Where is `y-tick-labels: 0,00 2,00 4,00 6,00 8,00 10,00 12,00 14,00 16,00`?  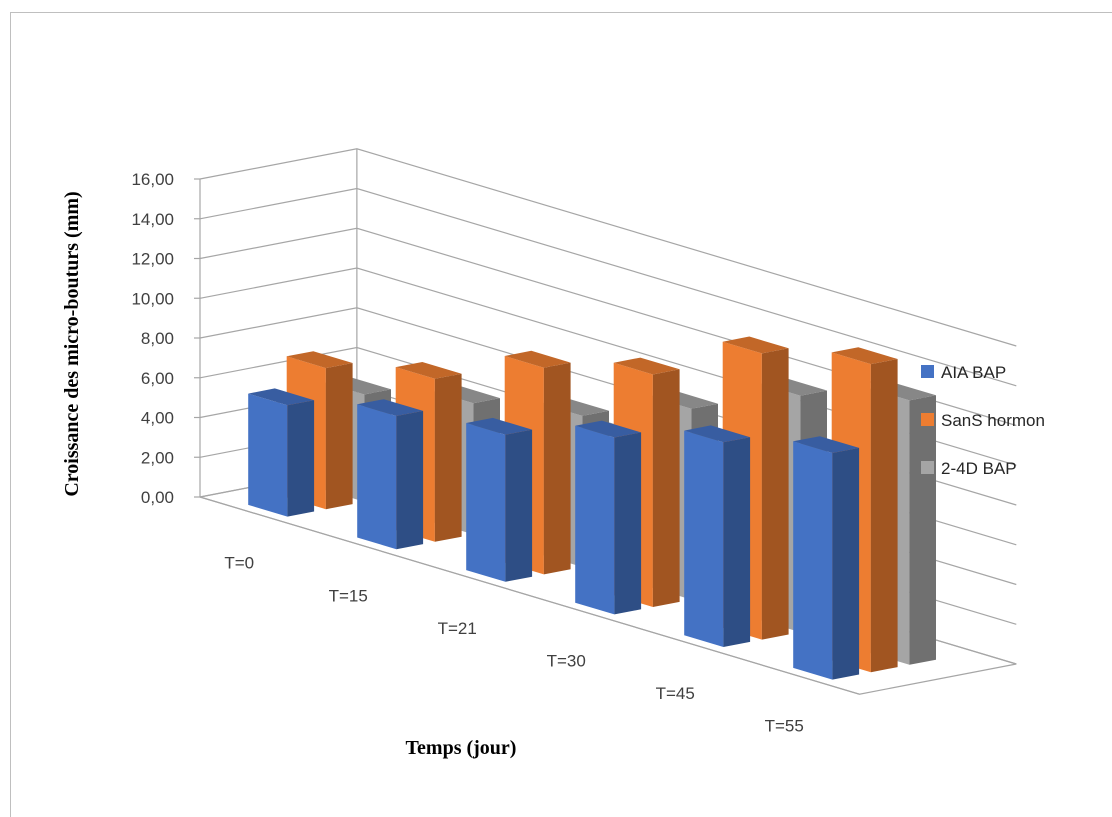
y-tick-labels: 0,00 2,00 4,00 6,00 8,00 10,00 12,00 14,00 16,00 is located at coordinates (152, 338).